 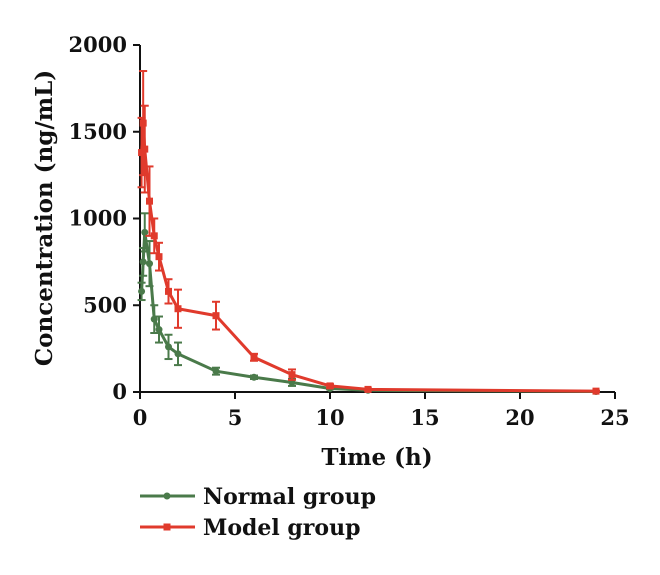 What do you see at coordinates (329, 417) in the screenshot?
I see `x-tick-label: 10` at bounding box center [329, 417].